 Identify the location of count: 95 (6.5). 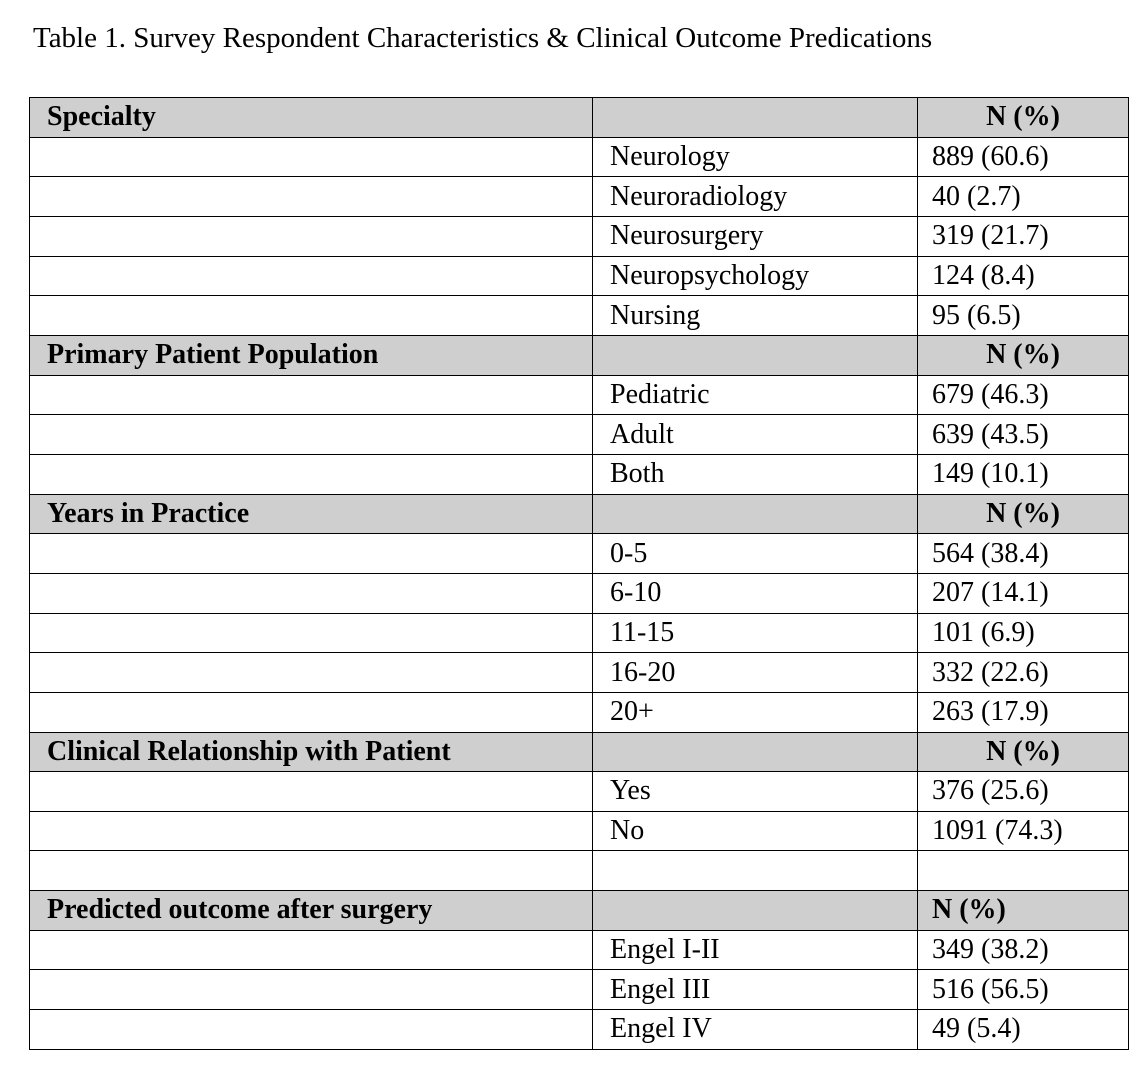
(1023, 315).